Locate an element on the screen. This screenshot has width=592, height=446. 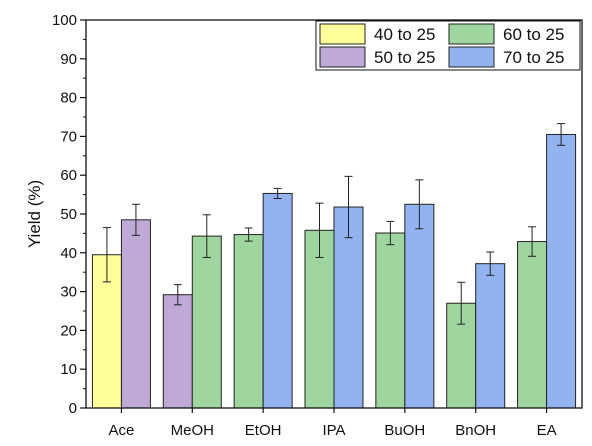
legend-label: 60 to 25 is located at coordinates (533, 34).